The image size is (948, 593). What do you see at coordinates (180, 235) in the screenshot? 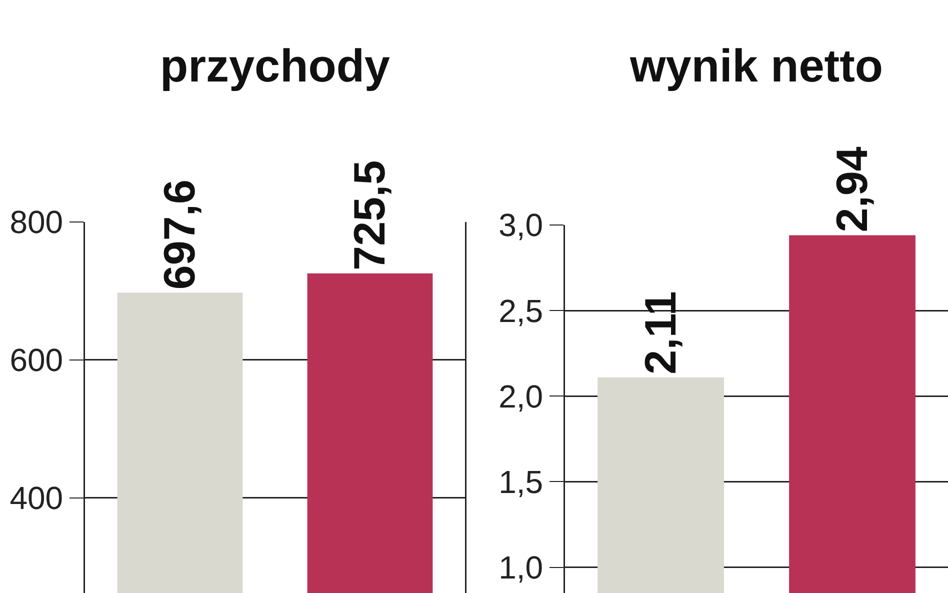
I see `data-label: 697,6` at bounding box center [180, 235].